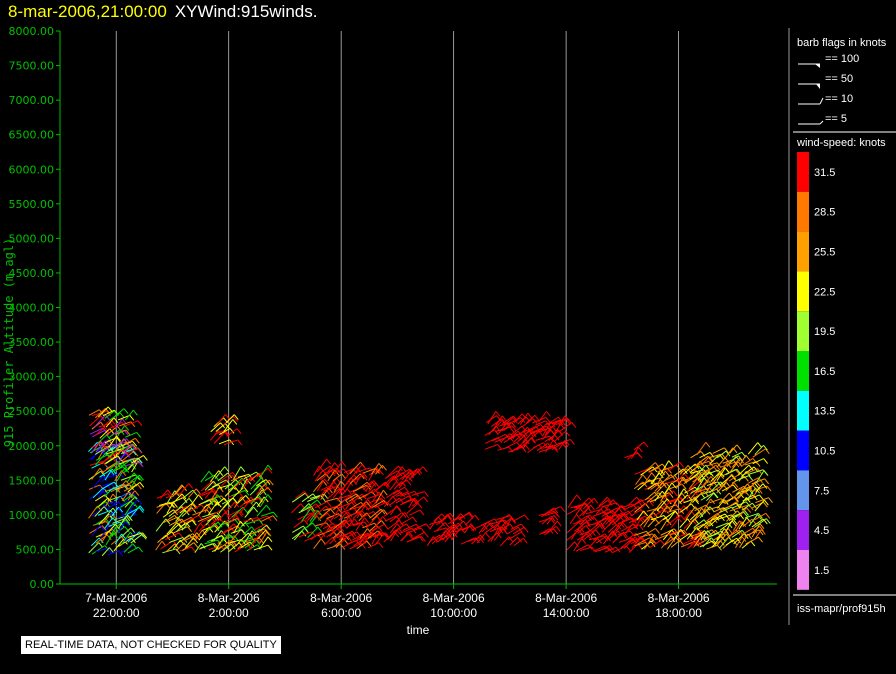  What do you see at coordinates (803, 410) in the screenshot?
I see `speed-color-swatch` at bounding box center [803, 410].